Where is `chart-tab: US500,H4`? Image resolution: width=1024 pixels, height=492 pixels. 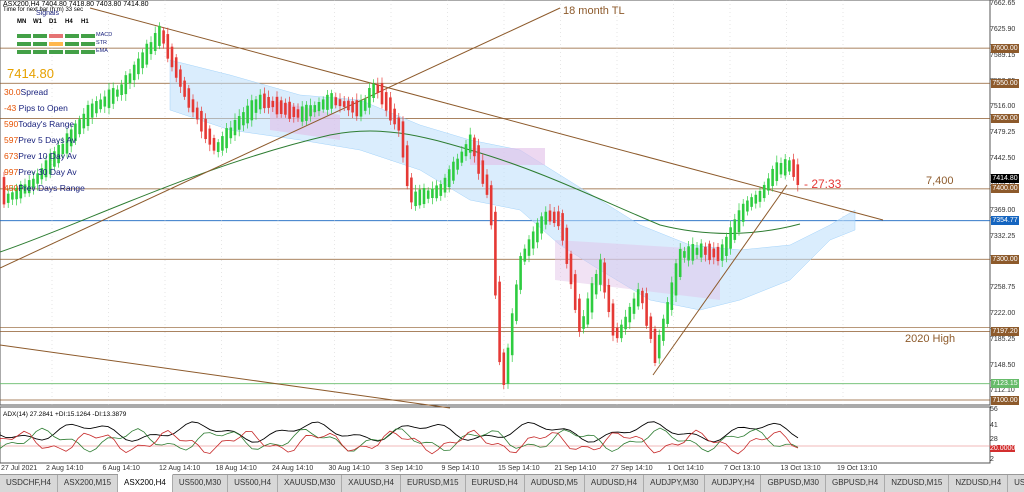
chart-tab: US500,H4 is located at coordinates (253, 483).